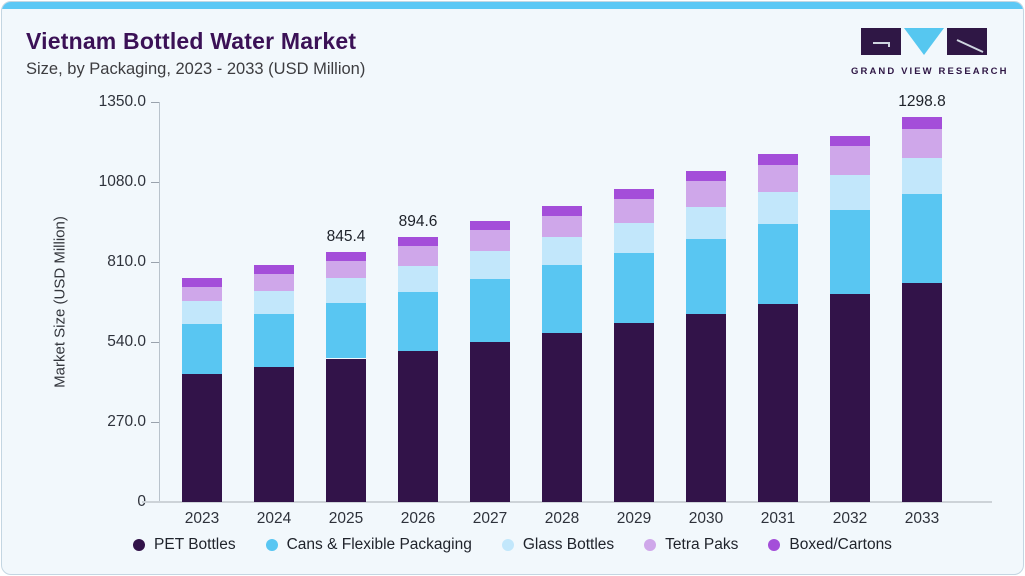 This screenshot has width=1025, height=576. What do you see at coordinates (634, 412) in the screenshot?
I see `bar-segment-2029-pet-bottles` at bounding box center [634, 412].